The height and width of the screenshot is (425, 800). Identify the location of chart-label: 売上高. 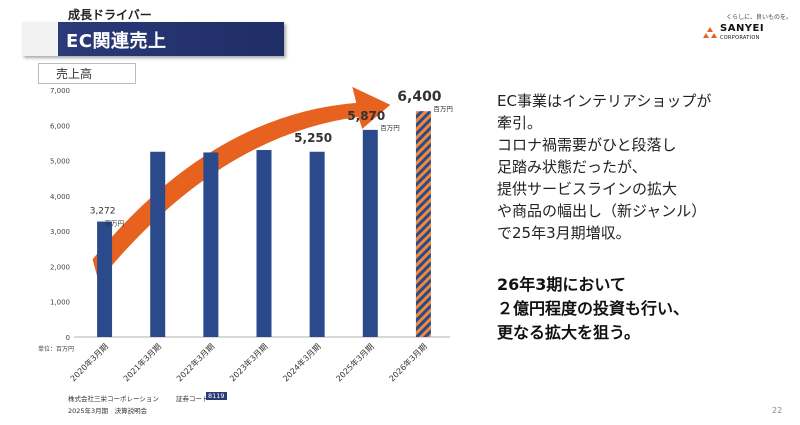
(74, 74).